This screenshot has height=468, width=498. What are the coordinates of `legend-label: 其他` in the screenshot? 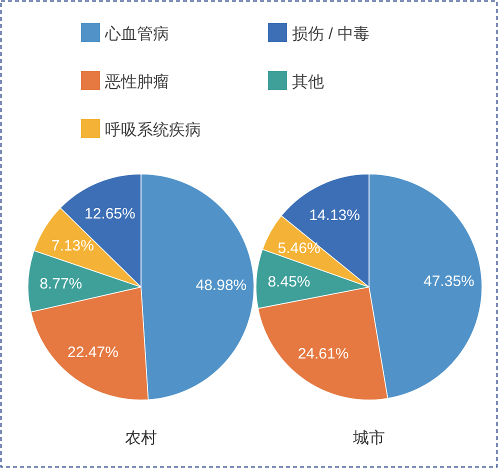 It's located at (308, 82).